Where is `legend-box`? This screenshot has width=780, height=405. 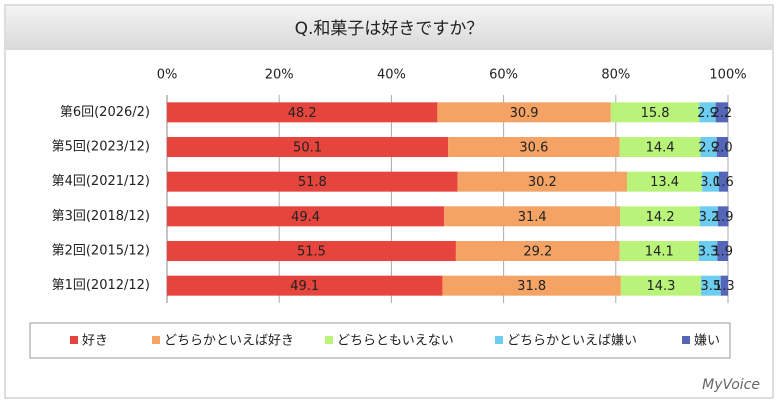 legend-box is located at coordinates (380, 340).